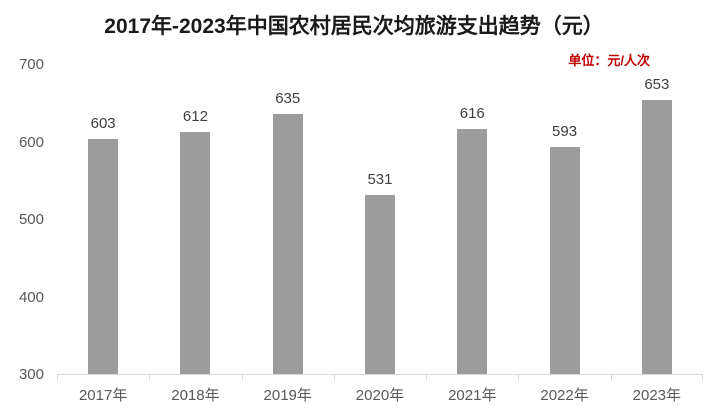 This screenshot has width=708, height=418. Describe the element at coordinates (287, 395) in the screenshot. I see `x-tick-label: 2019年` at that location.